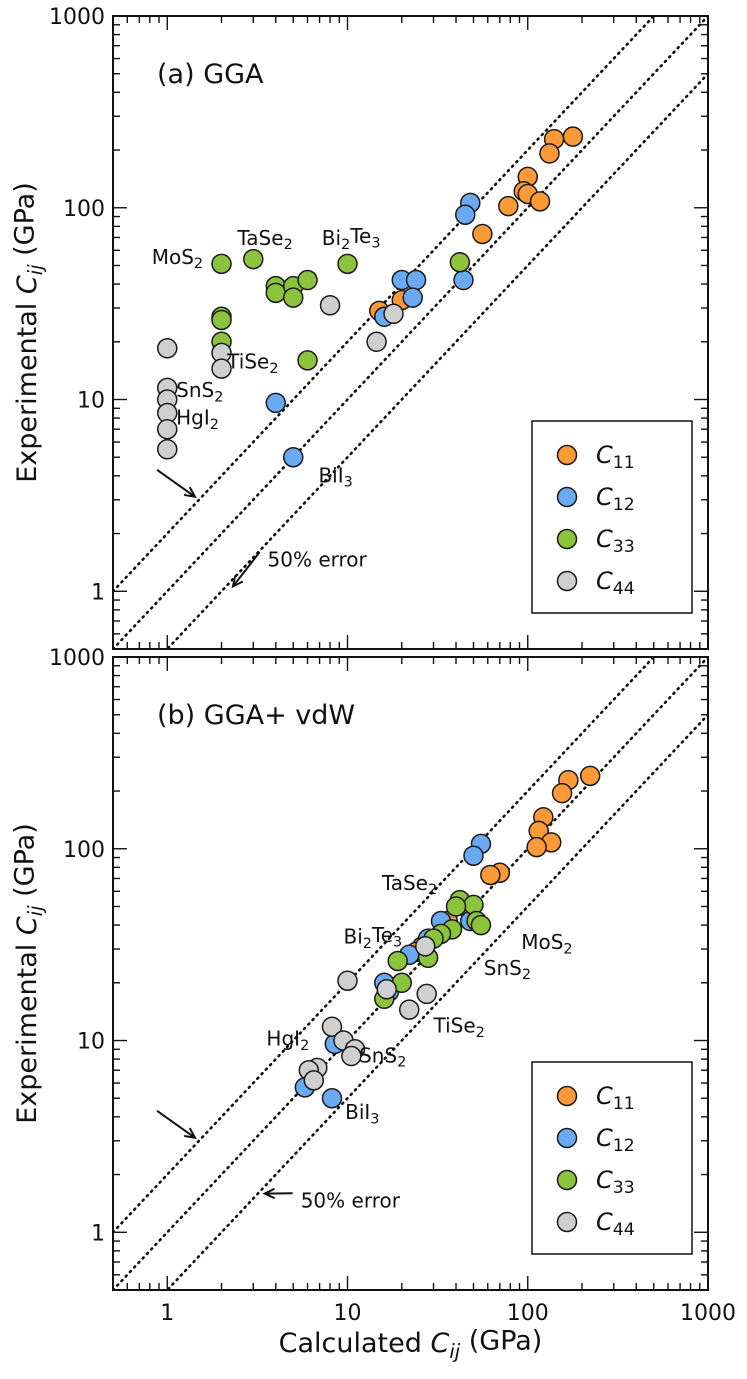 The width and height of the screenshot is (747, 1379). What do you see at coordinates (98, 1233) in the screenshot?
I see `y-tick-label: 1` at bounding box center [98, 1233].